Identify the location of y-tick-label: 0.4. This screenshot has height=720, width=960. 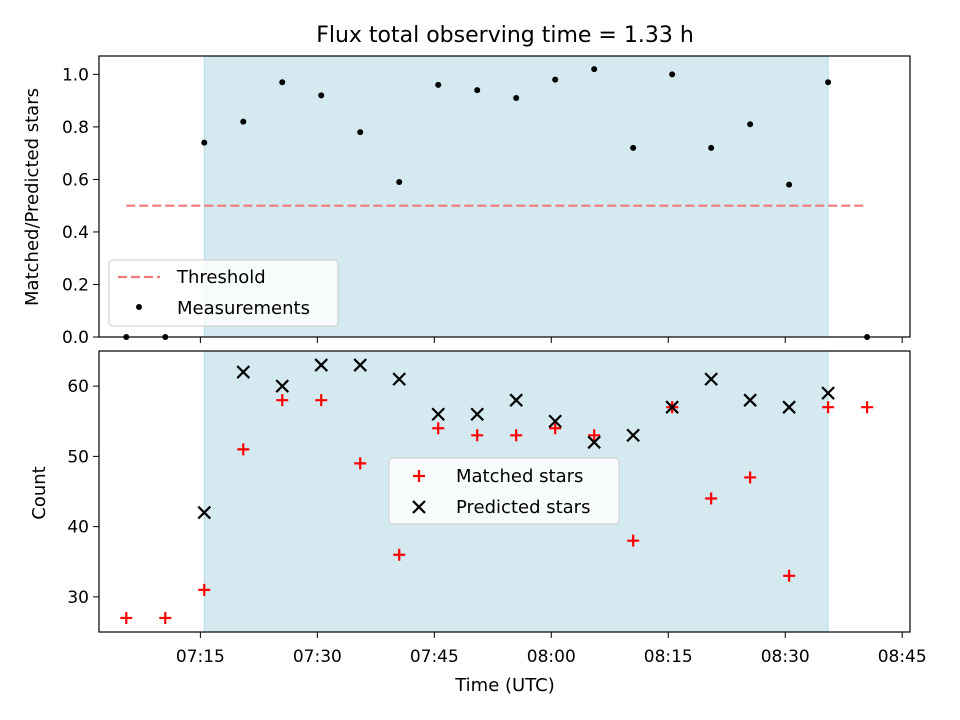
(75, 233).